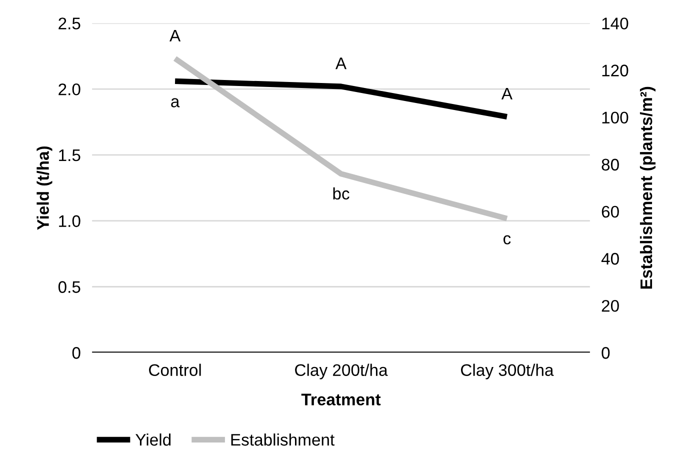 Image resolution: width=682 pixels, height=464 pixels. I want to click on y2-tick-label: 60, so click(610, 212).